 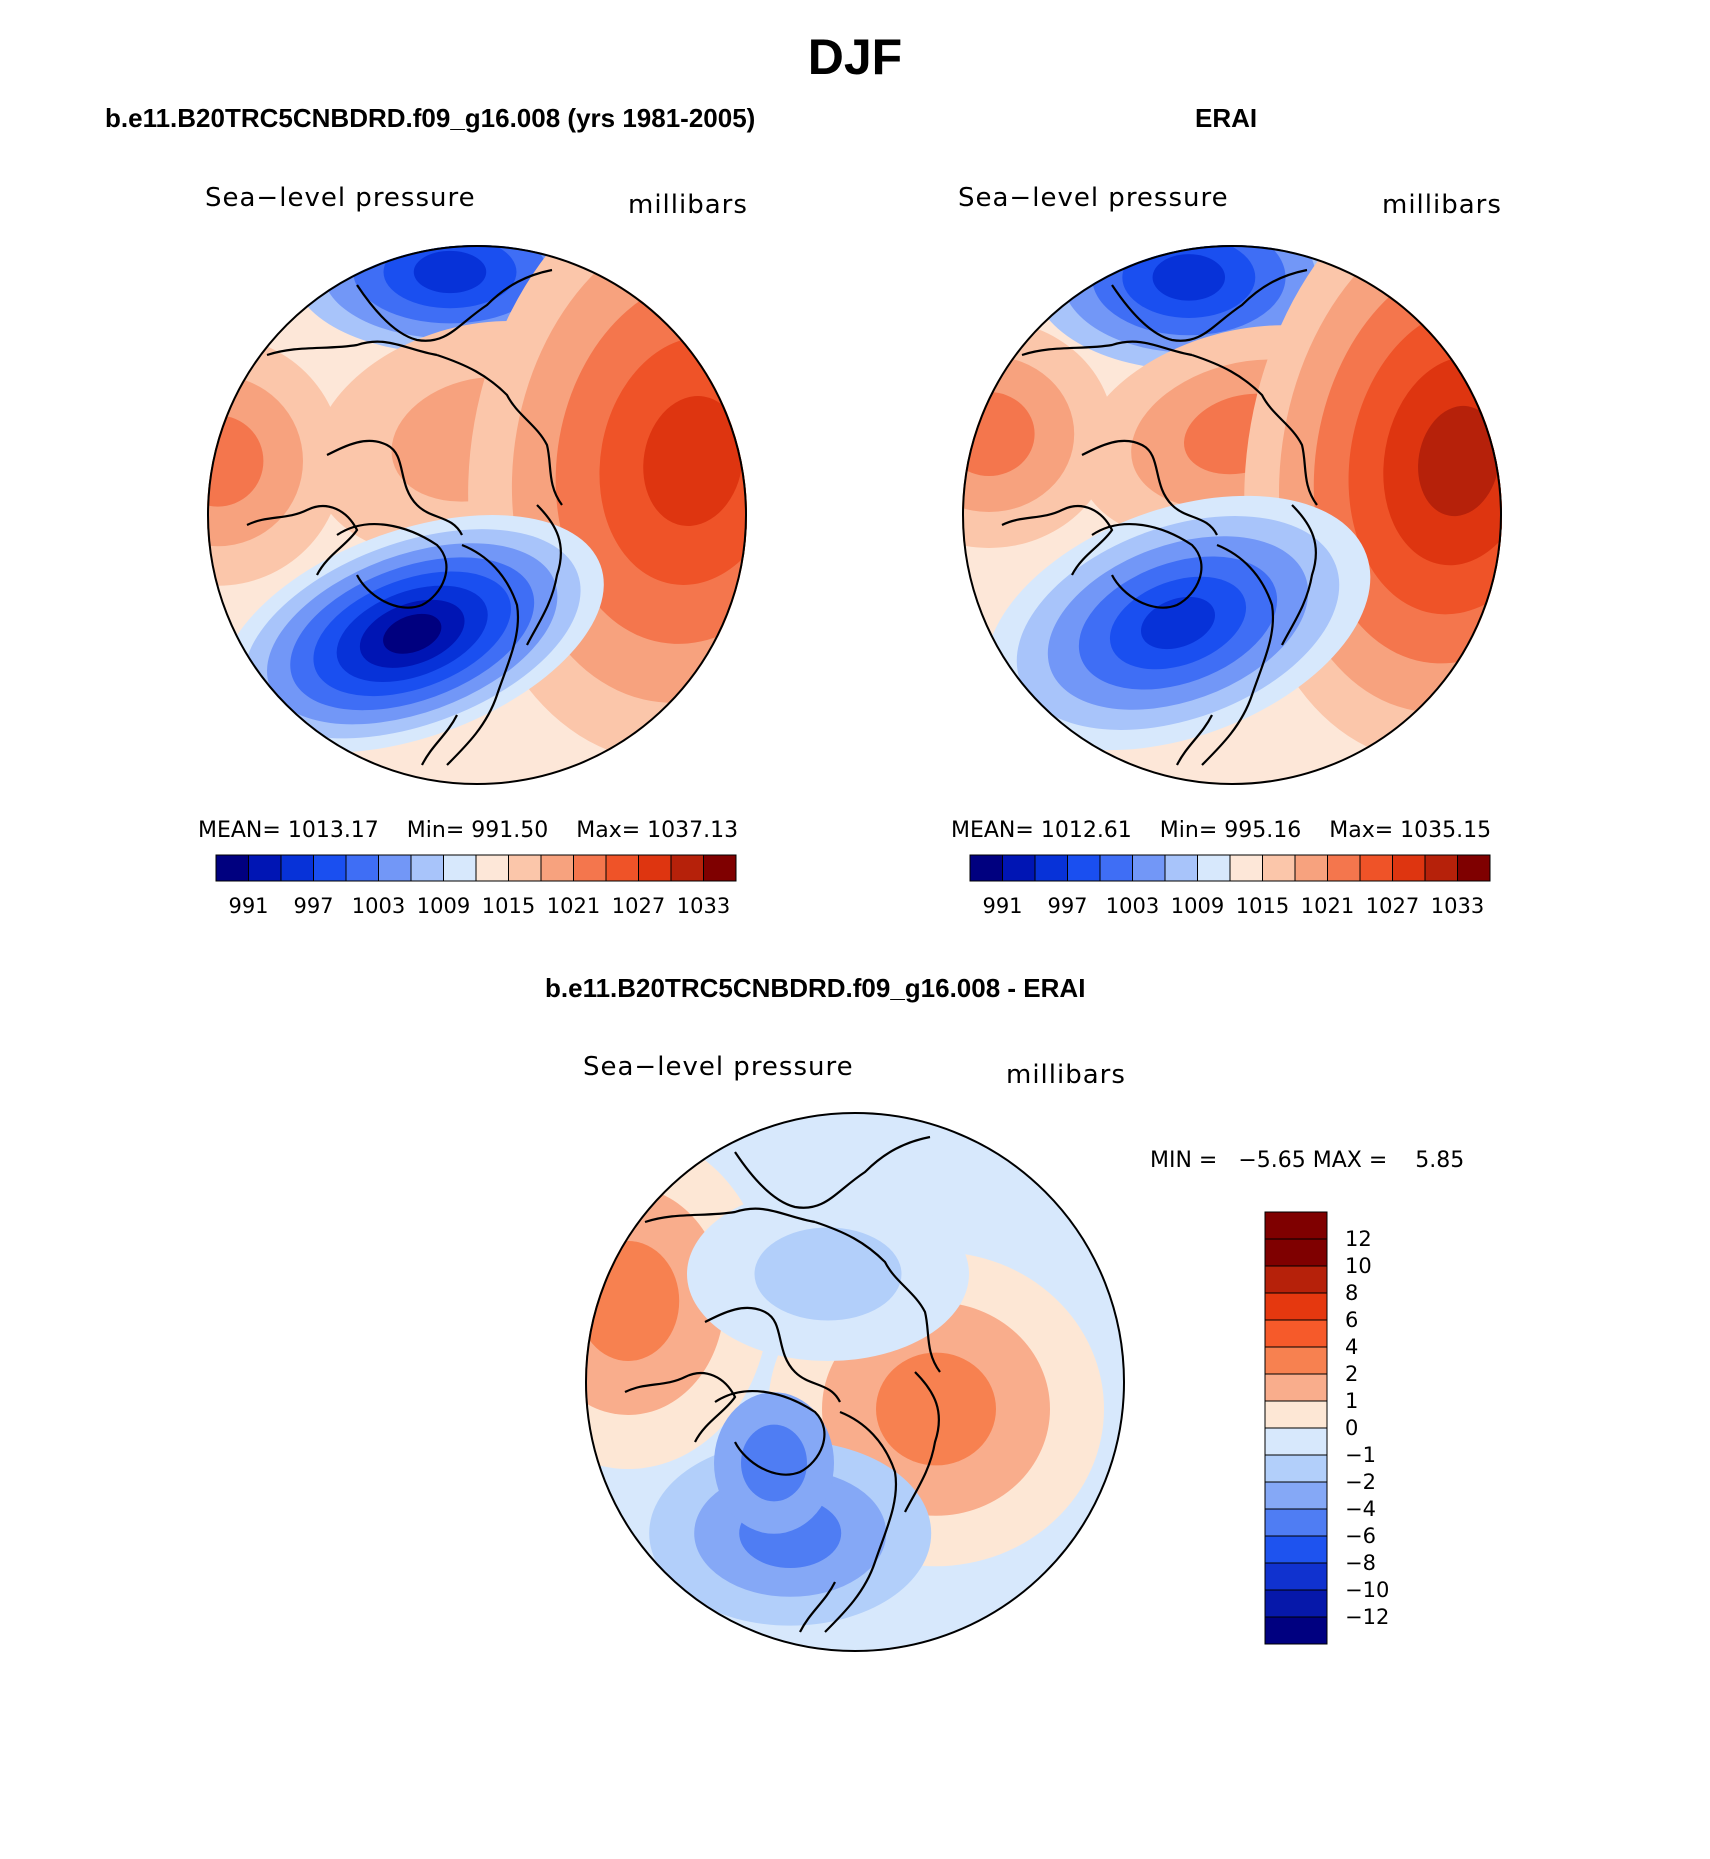 I want to click on panel-2-title: ERAI, so click(x=1226, y=118).